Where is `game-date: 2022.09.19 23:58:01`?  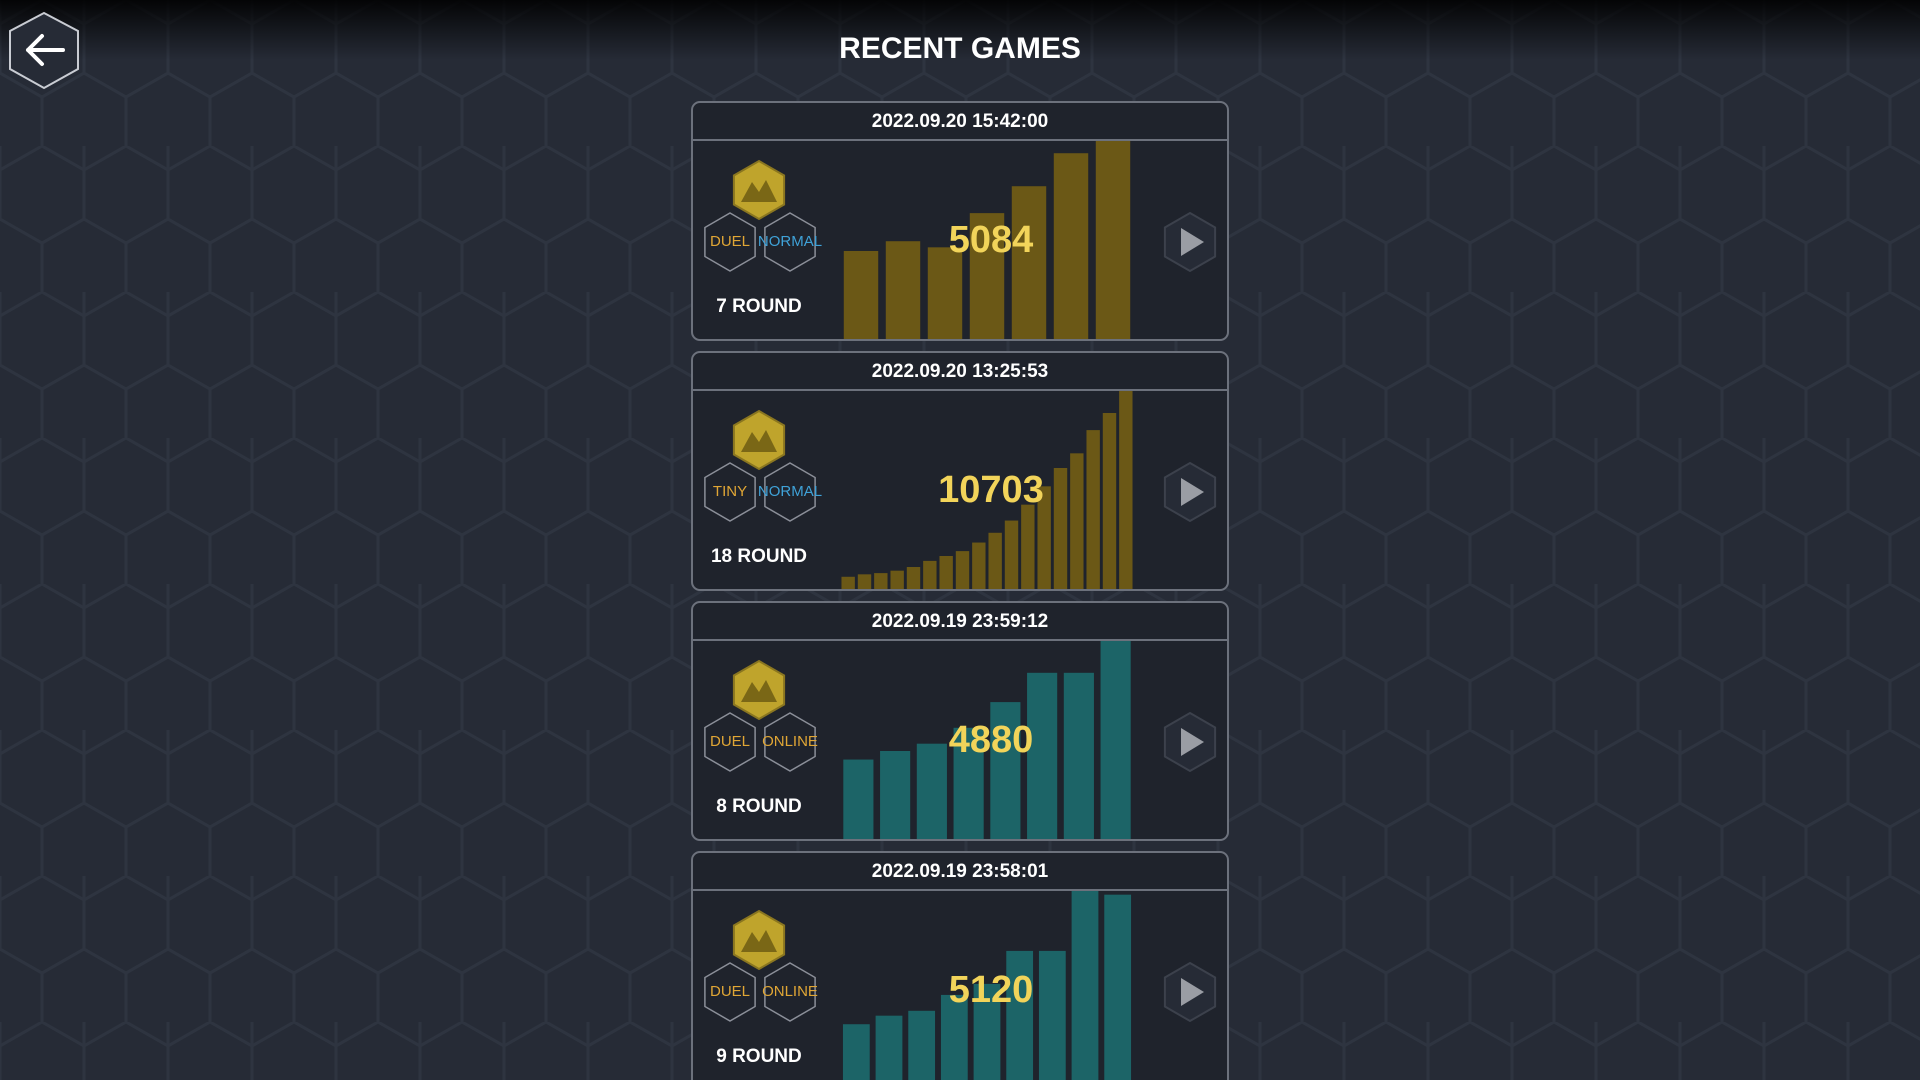 game-date: 2022.09.19 23:58:01 is located at coordinates (960, 871).